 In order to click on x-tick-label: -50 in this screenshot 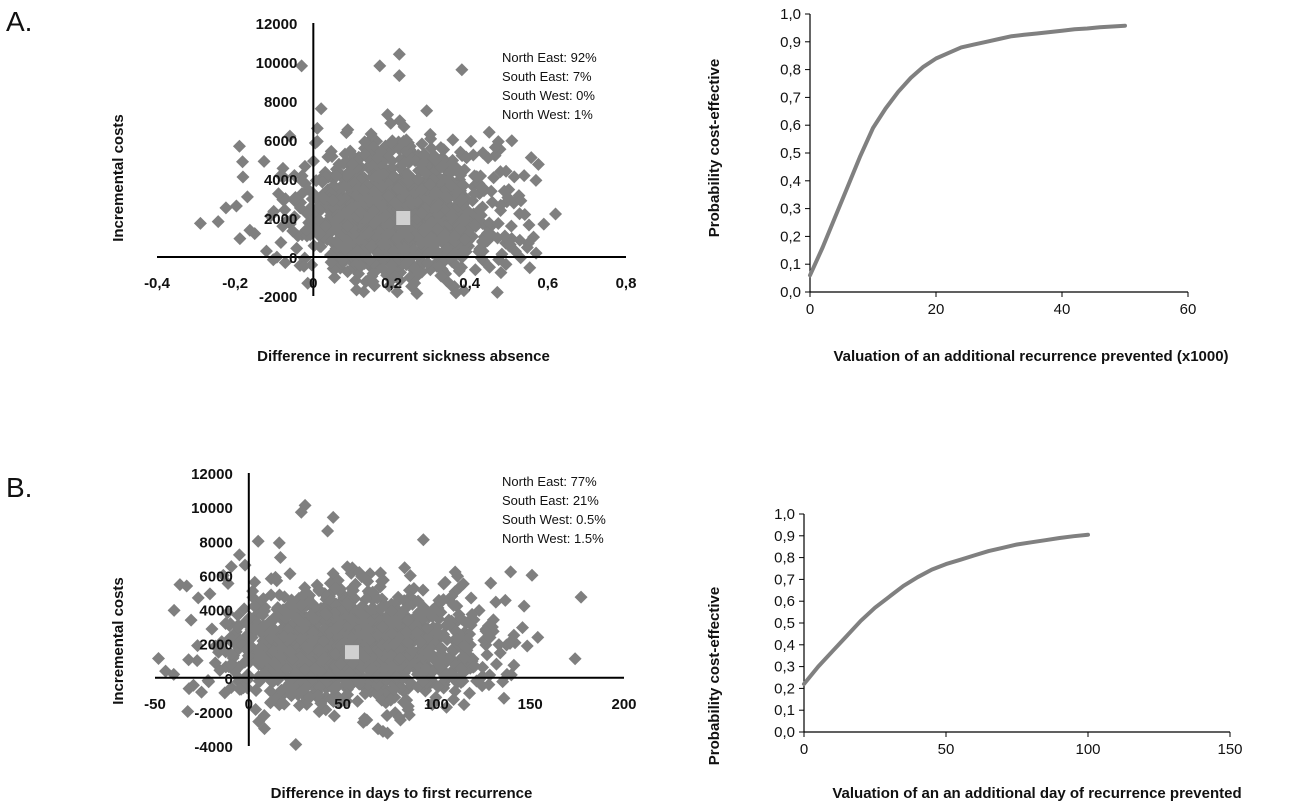, I will do `click(155, 704)`.